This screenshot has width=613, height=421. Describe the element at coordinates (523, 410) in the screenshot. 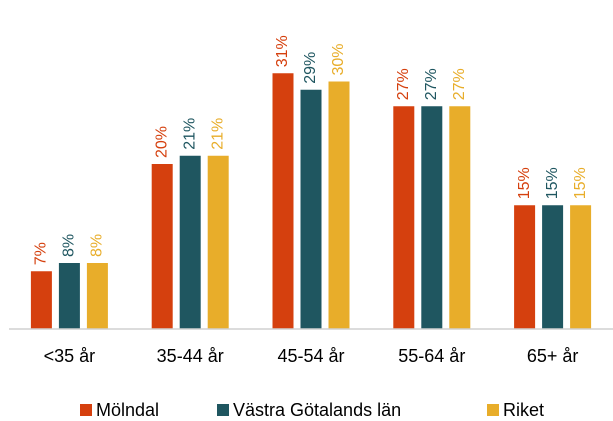

I see `legend-label: Riket` at that location.